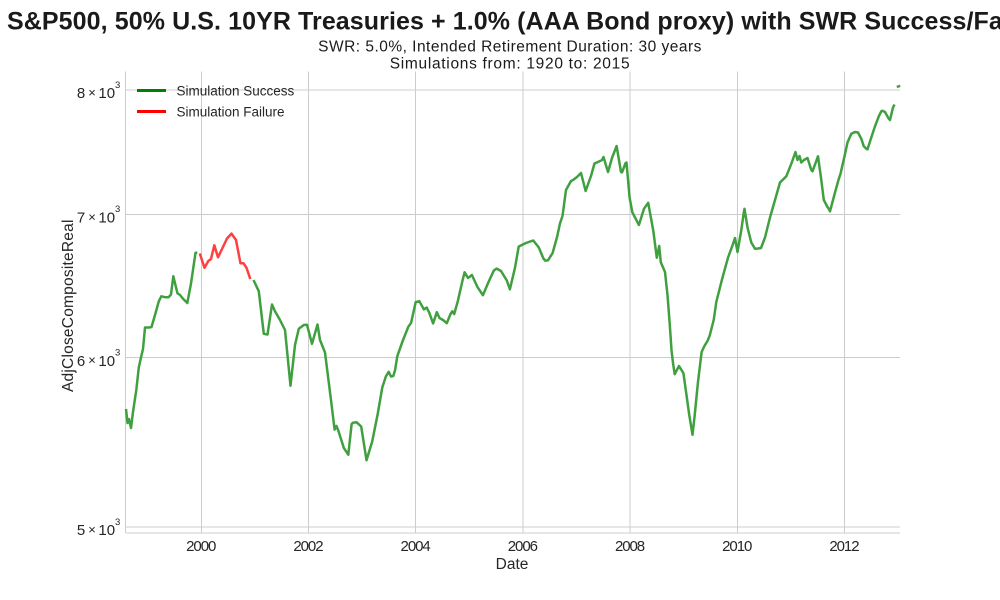  What do you see at coordinates (844, 546) in the screenshot?
I see `svg-text: 2012` at bounding box center [844, 546].